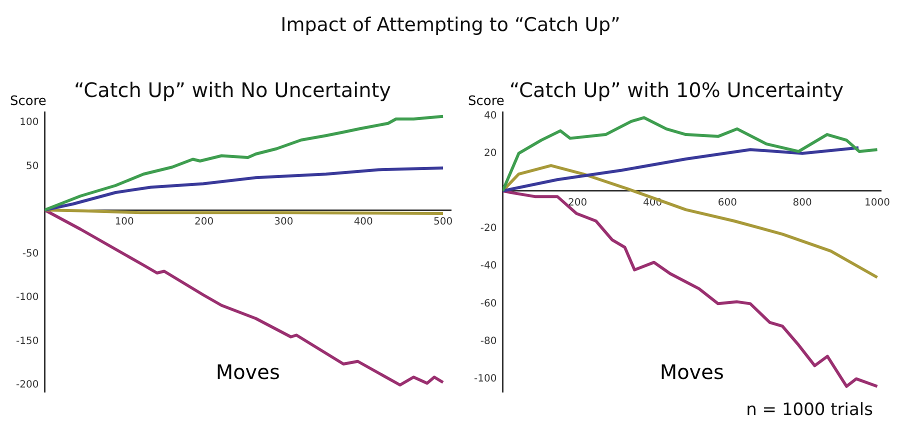  Describe the element at coordinates (488, 341) in the screenshot. I see `y-tick-label: -80` at that location.